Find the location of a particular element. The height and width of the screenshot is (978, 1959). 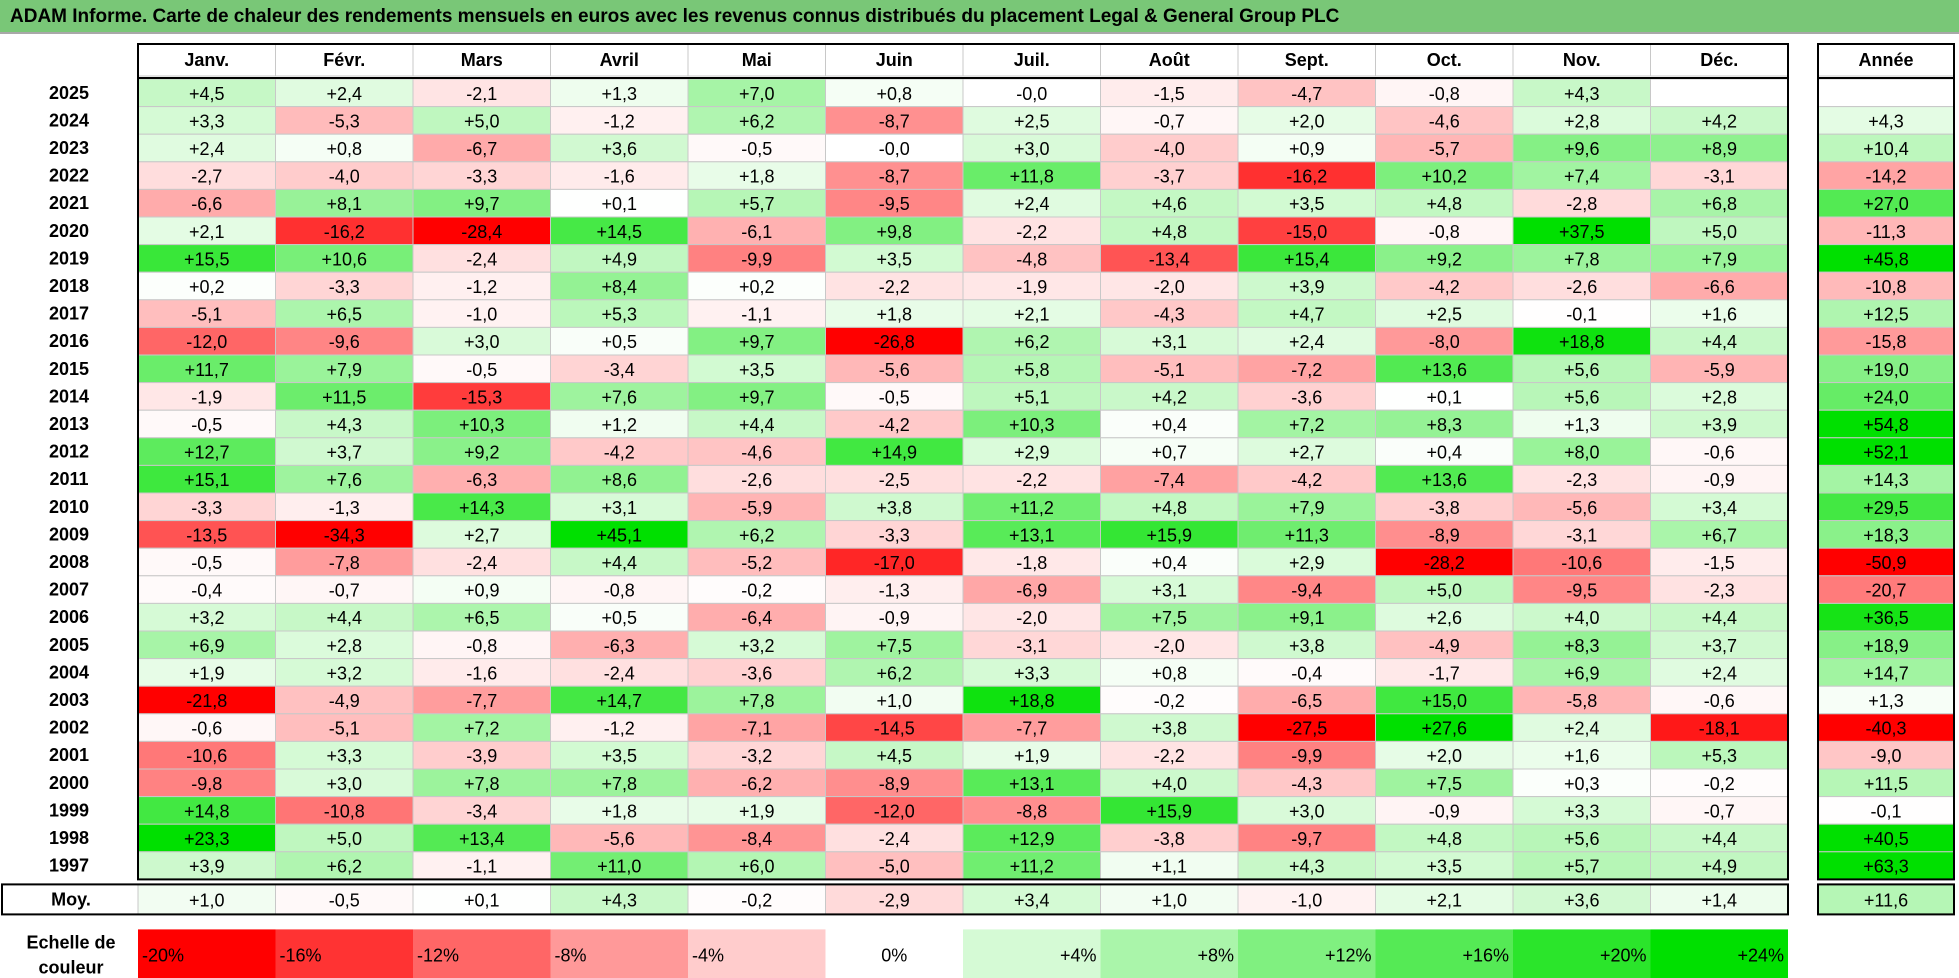

average-value: +2,1 is located at coordinates (1444, 900).